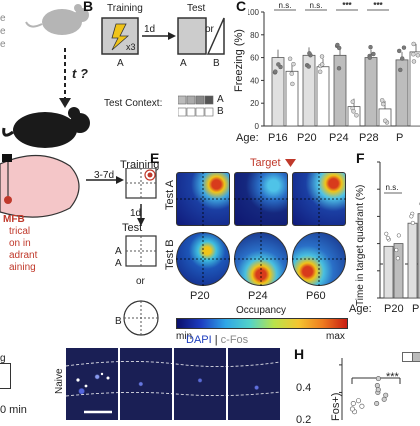  I want to click on freezing-y-label: Freezing (%), so click(239, 60).